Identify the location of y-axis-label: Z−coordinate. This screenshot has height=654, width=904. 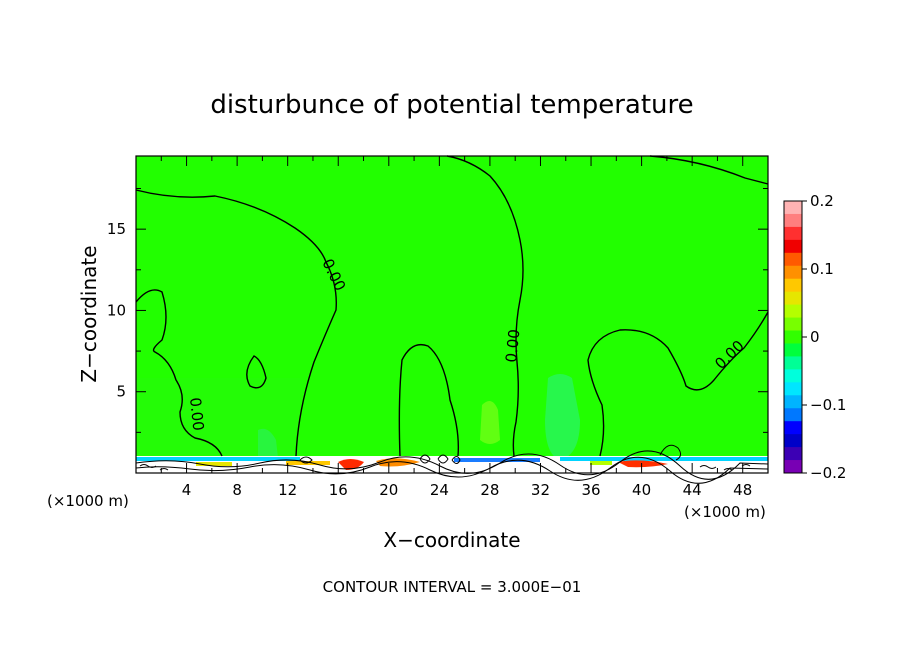
(89, 313).